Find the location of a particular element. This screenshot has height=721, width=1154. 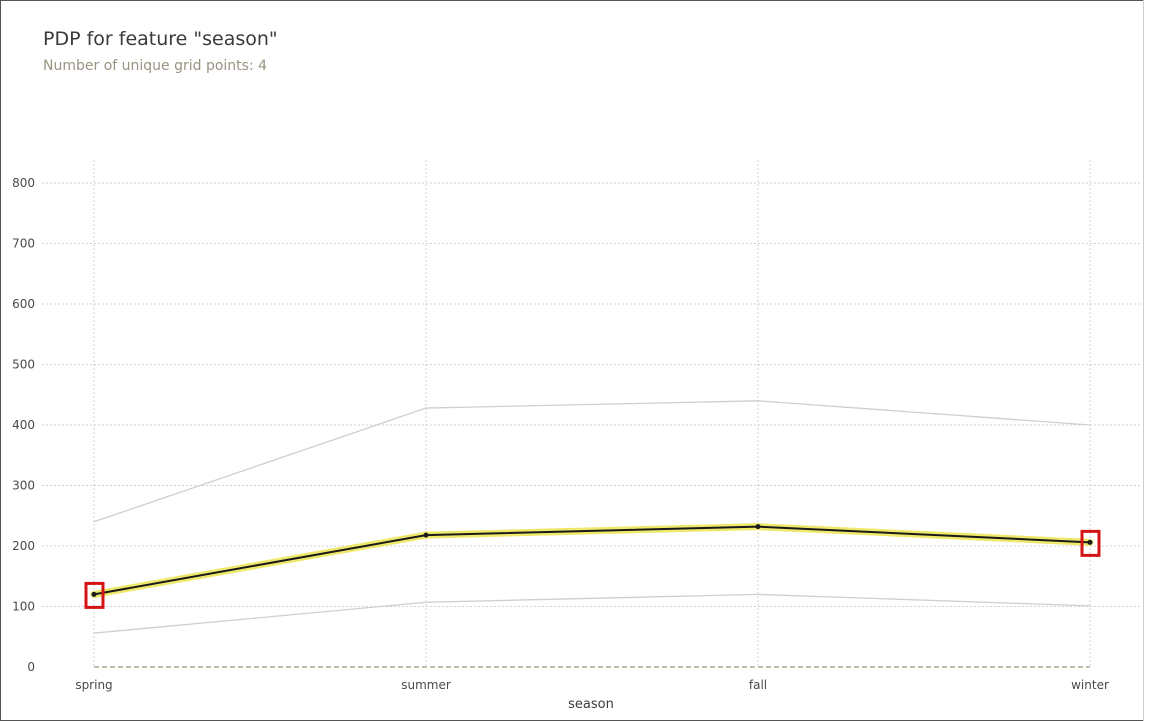

y-tick-label: 200 is located at coordinates (23, 546).